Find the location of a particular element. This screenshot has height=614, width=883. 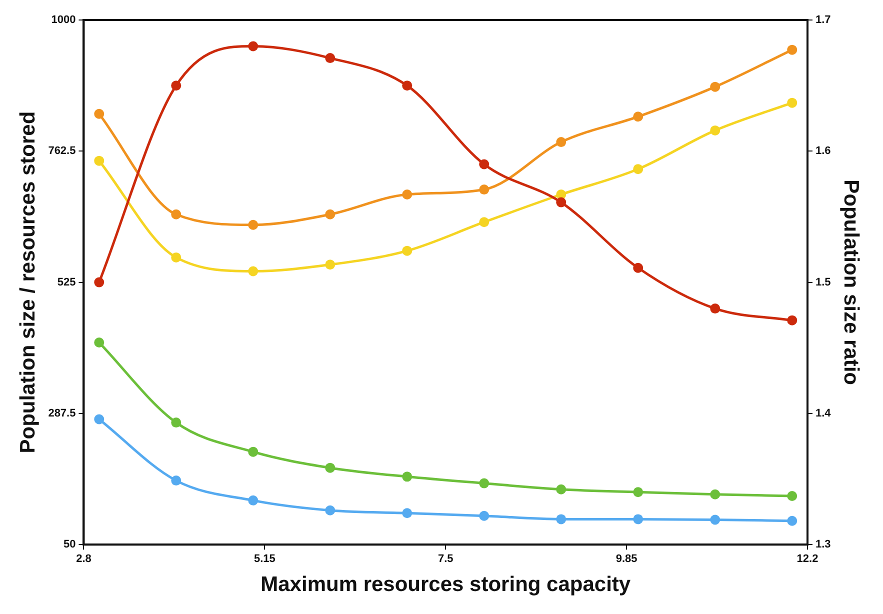

y2-tick-label: 1.7 is located at coordinates (823, 20).